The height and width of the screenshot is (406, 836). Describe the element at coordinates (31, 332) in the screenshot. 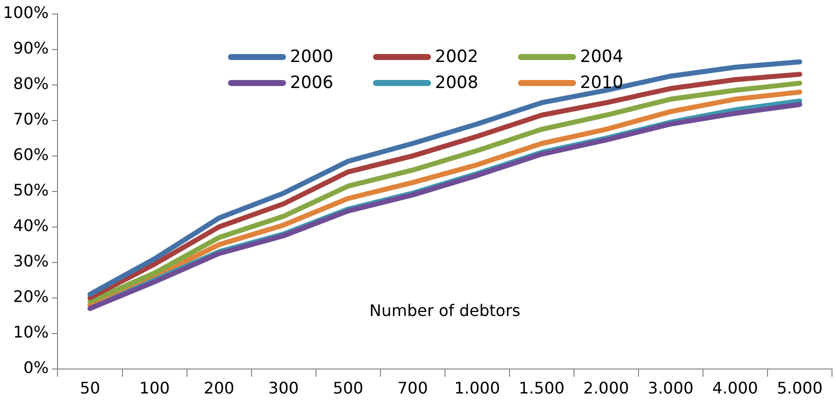

I see `y-tick-label: 10%` at that location.